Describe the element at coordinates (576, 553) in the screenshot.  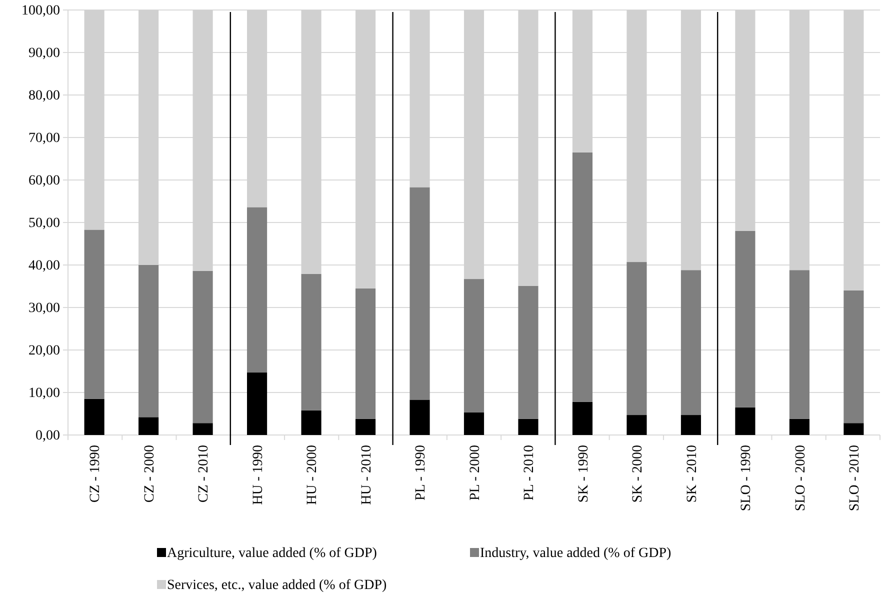
I see `legend-label: Industry, value added (% of GDP)` at that location.